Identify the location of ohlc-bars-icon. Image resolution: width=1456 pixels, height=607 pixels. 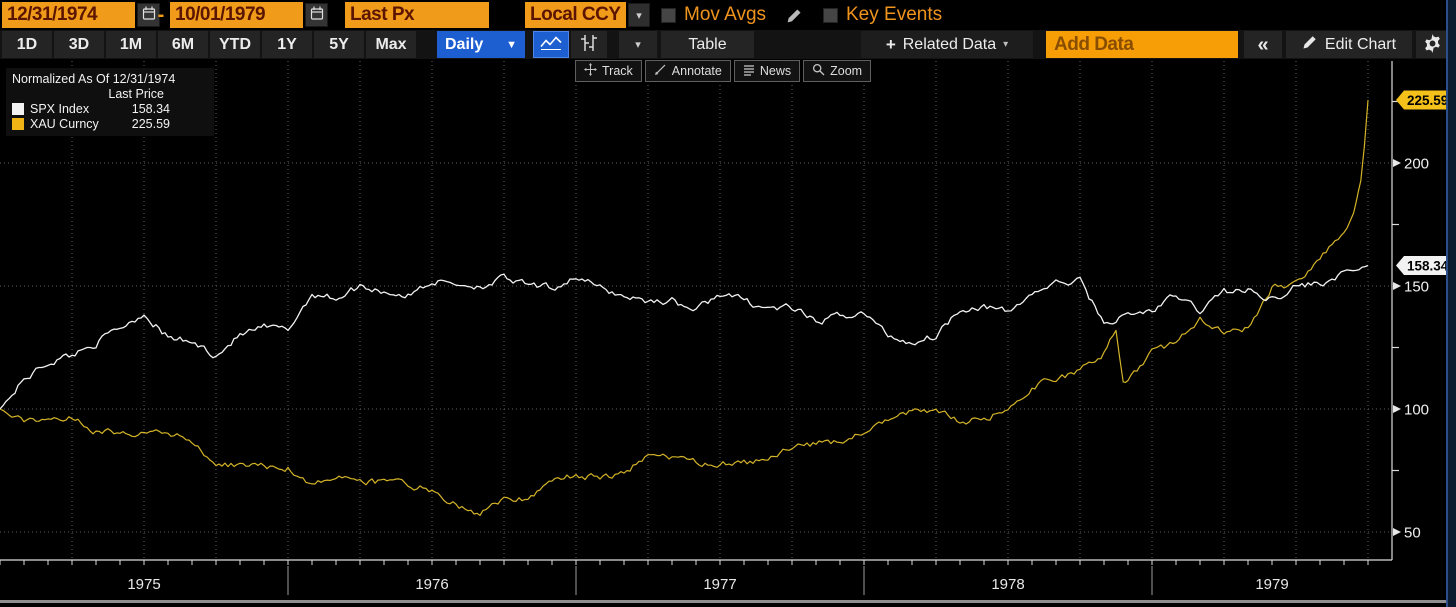
(589, 44).